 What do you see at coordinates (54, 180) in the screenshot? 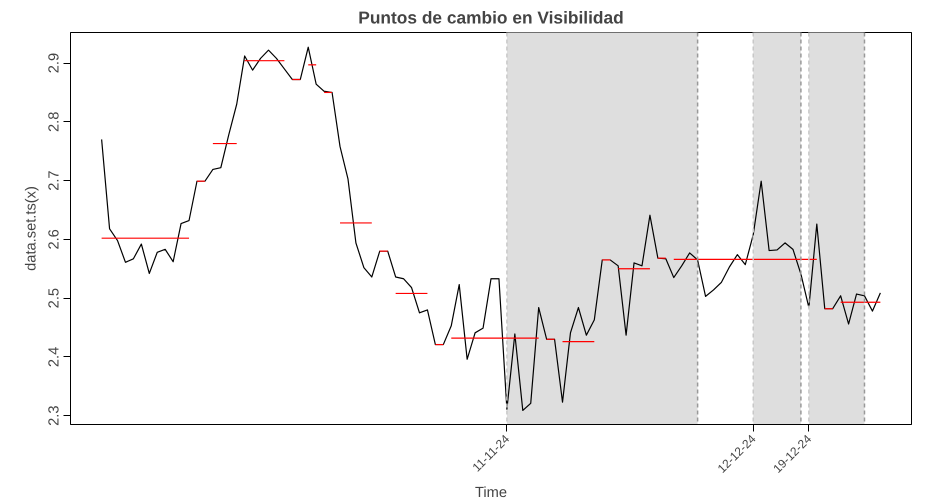
I see `y-tick-label: 2.7` at bounding box center [54, 180].